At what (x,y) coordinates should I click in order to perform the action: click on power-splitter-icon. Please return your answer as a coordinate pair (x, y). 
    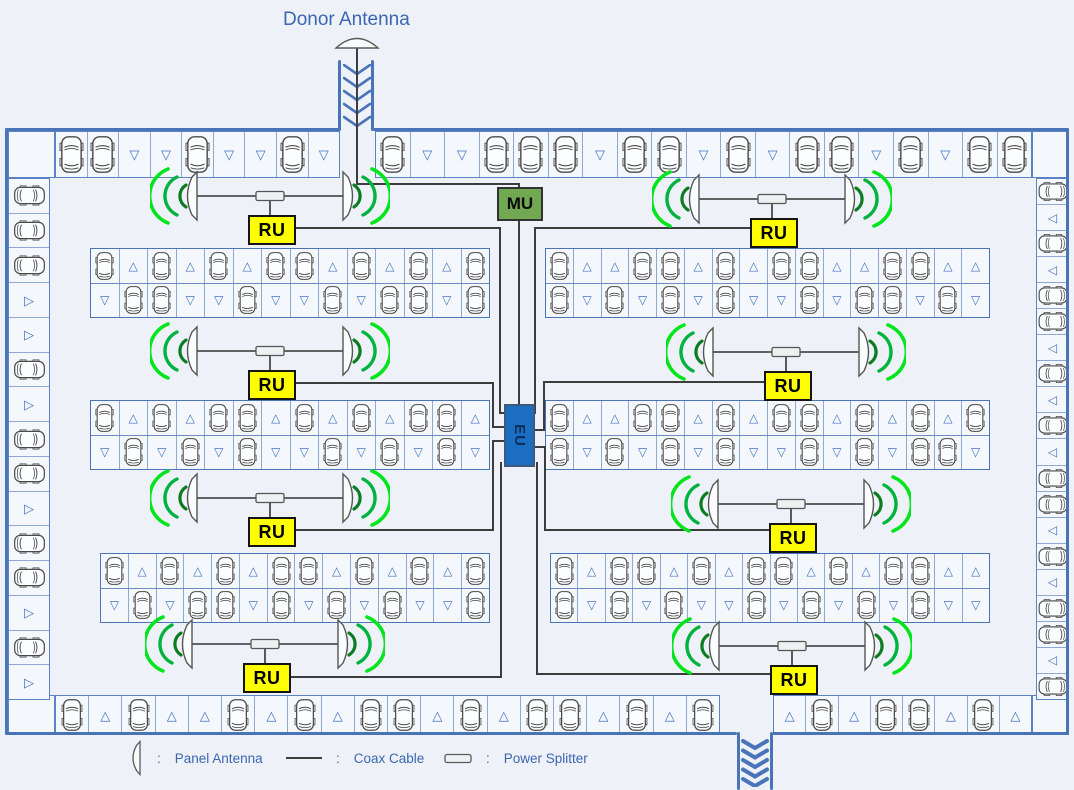
    Looking at the image, I should click on (270, 498).